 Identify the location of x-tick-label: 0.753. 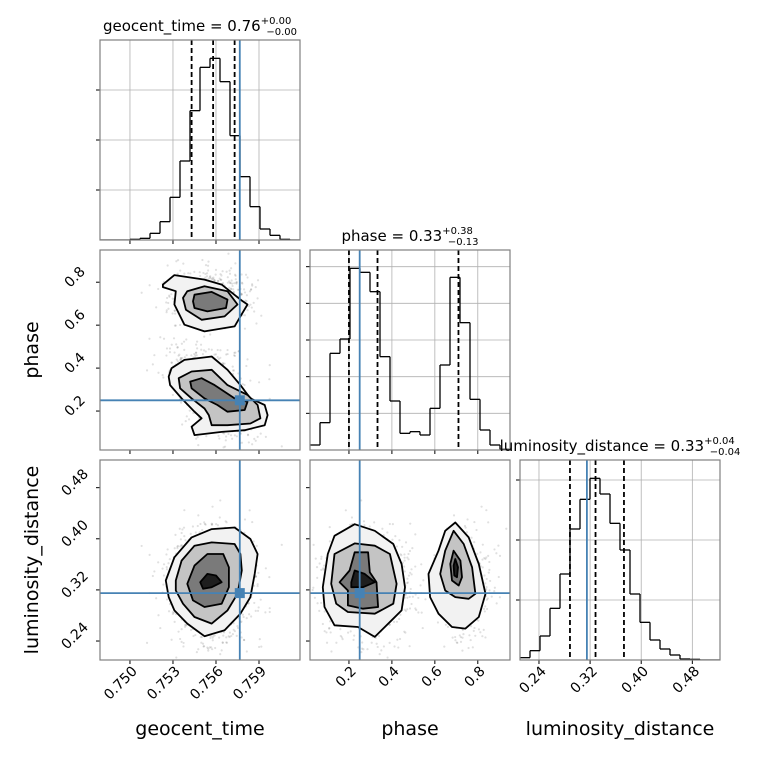
(164, 684).